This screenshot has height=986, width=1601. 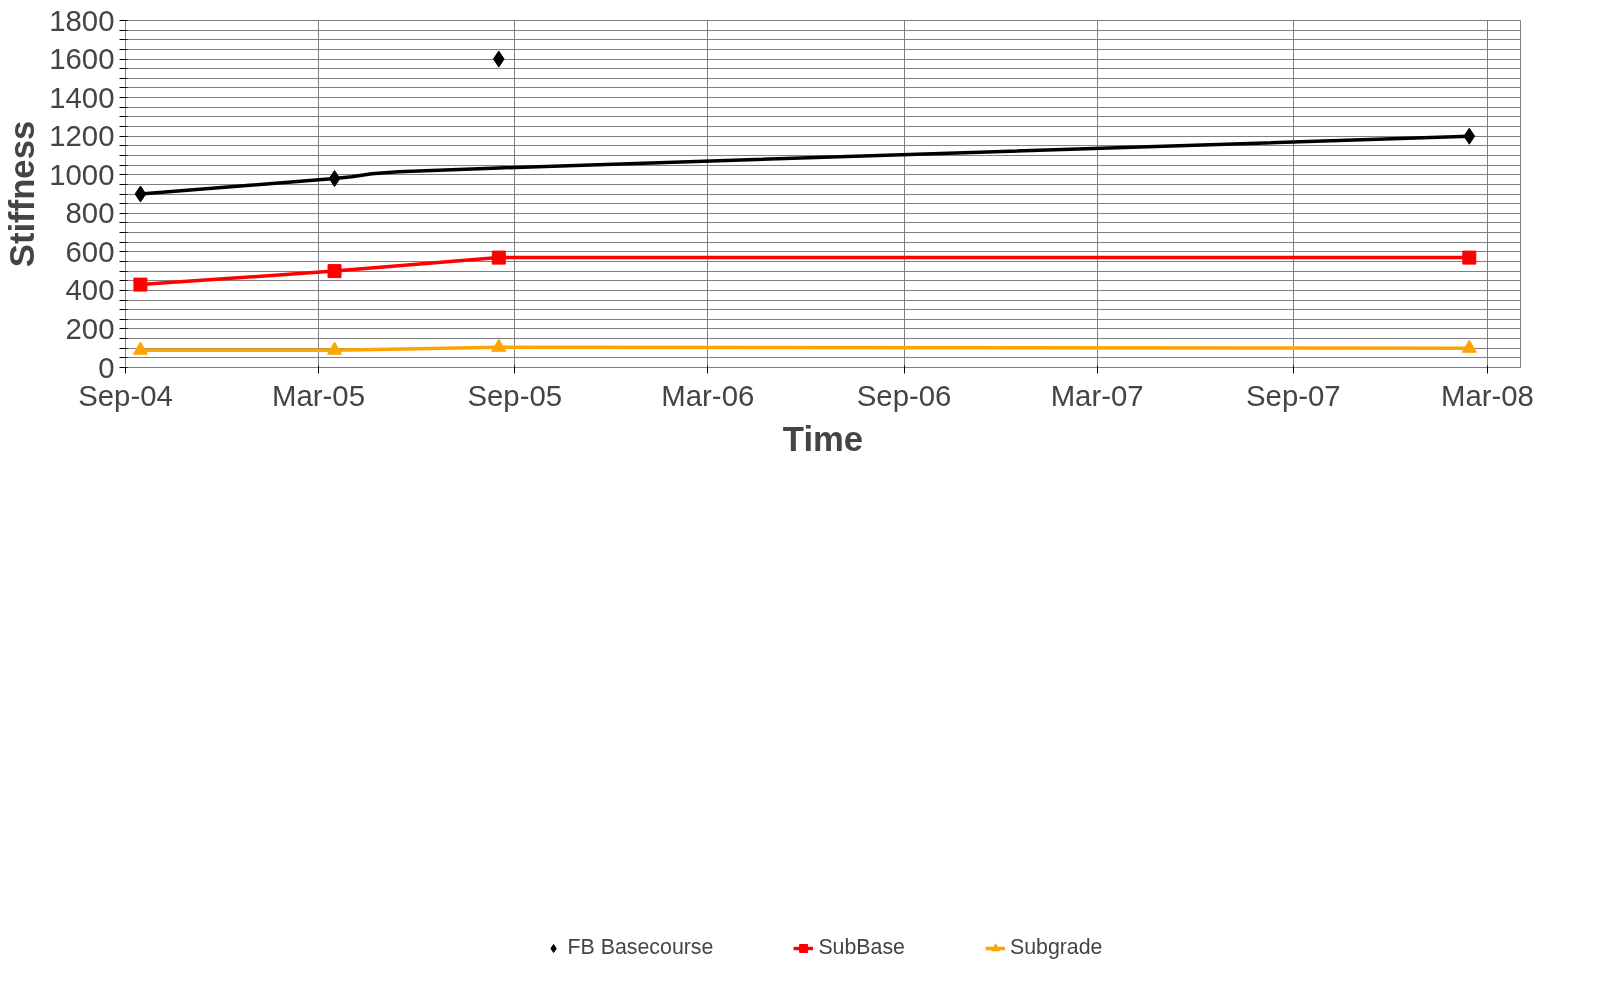 I want to click on x-tick-label: Mar-06, so click(x=708, y=395).